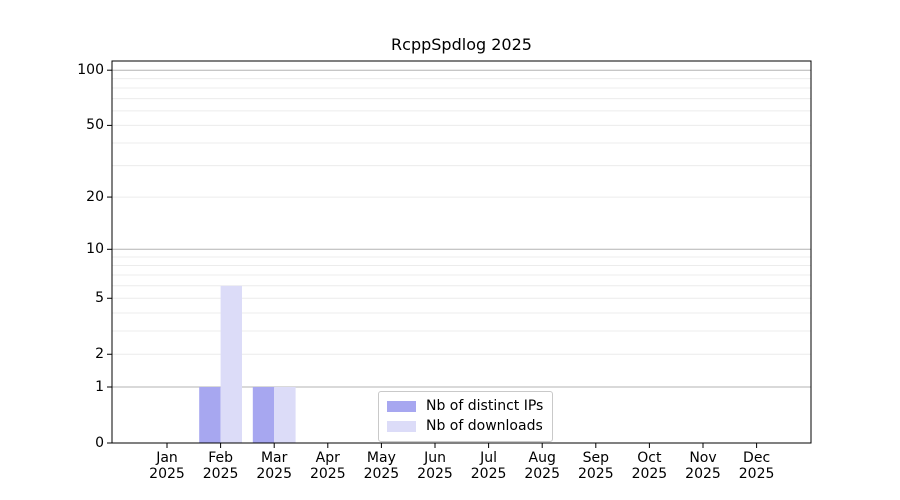 The image size is (900, 500). I want to click on month-label: Nov, so click(703, 458).